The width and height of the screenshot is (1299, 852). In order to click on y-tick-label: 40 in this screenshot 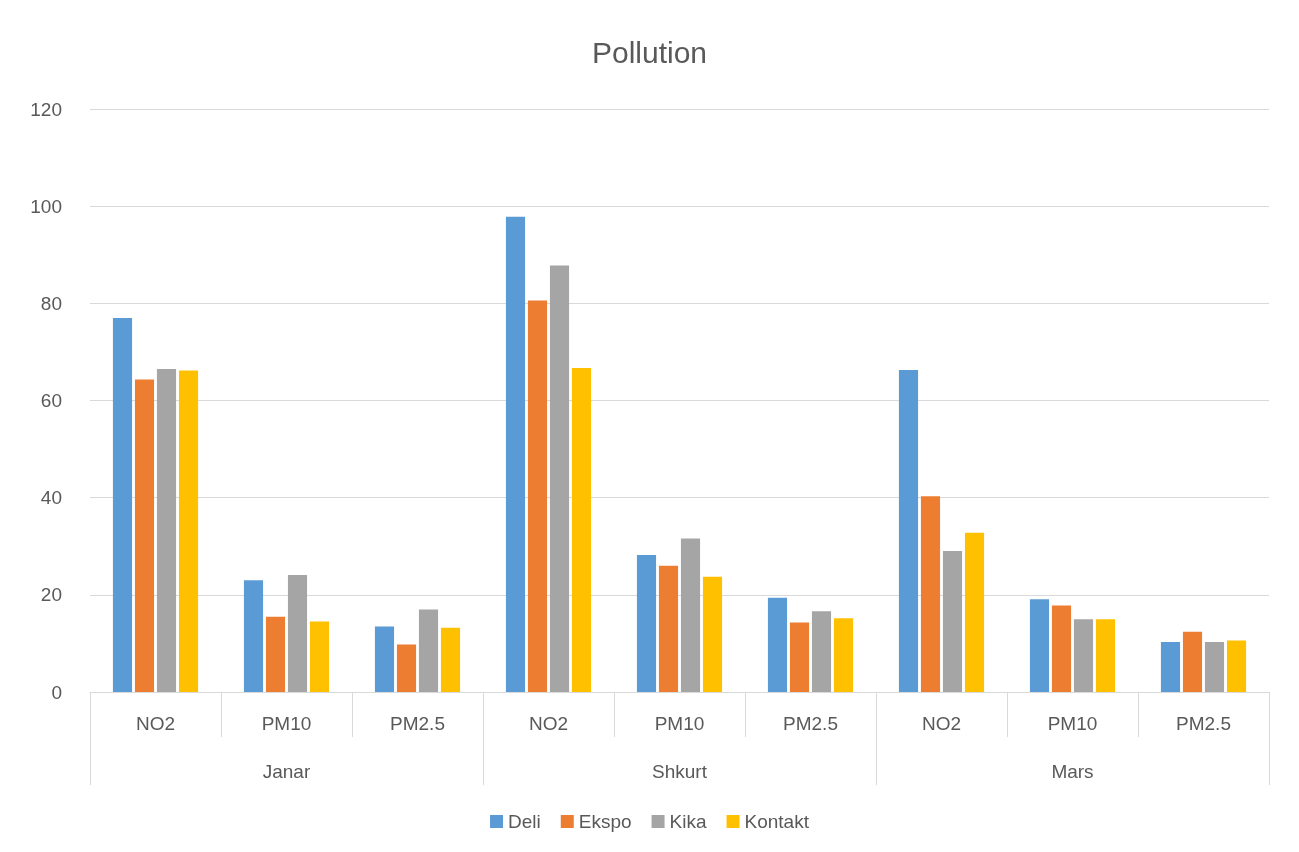, I will do `click(51, 498)`.